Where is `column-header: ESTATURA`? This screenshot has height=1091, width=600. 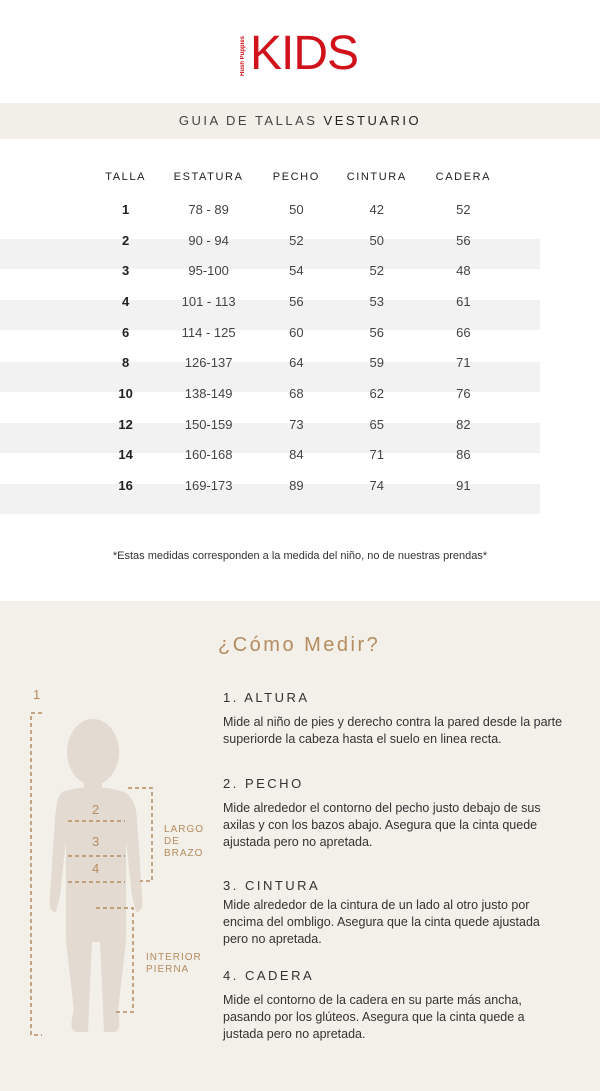 column-header: ESTATURA is located at coordinates (208, 177).